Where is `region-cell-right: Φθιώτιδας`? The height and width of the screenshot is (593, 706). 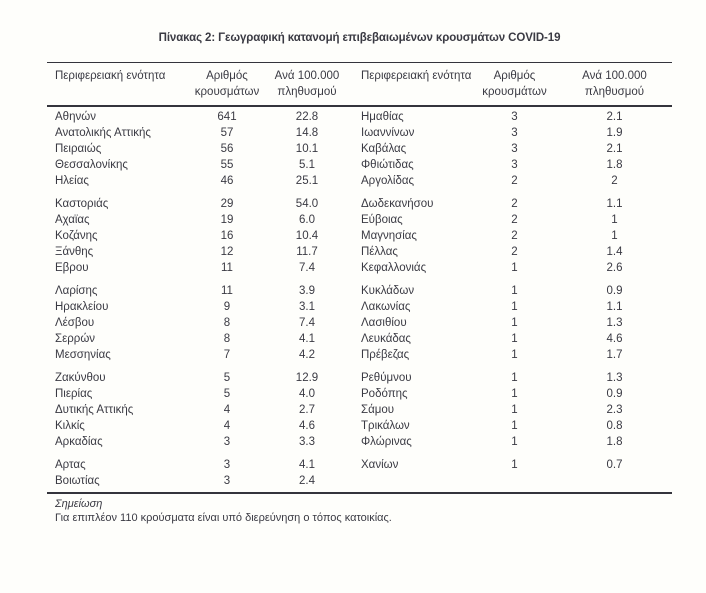
region-cell-right: Φθιώτιδας is located at coordinates (387, 165).